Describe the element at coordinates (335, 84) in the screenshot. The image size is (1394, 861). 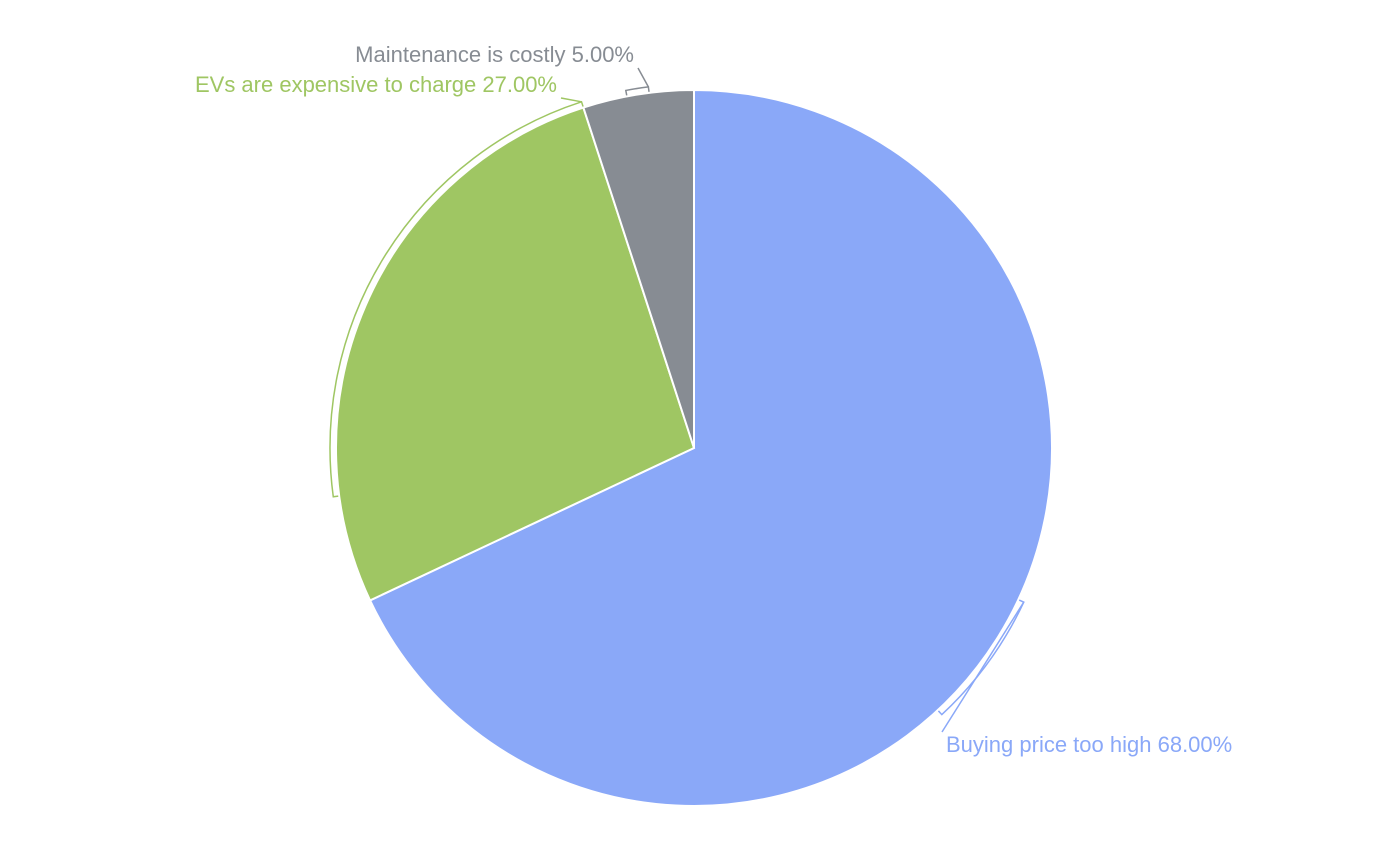
I see `category-label: EVs are expensive to charge` at that location.